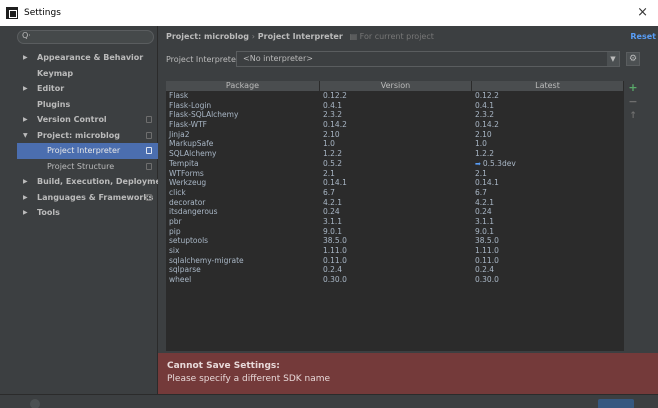  I want to click on package-name-cell: Flask-SQLAlchemy, so click(204, 115).